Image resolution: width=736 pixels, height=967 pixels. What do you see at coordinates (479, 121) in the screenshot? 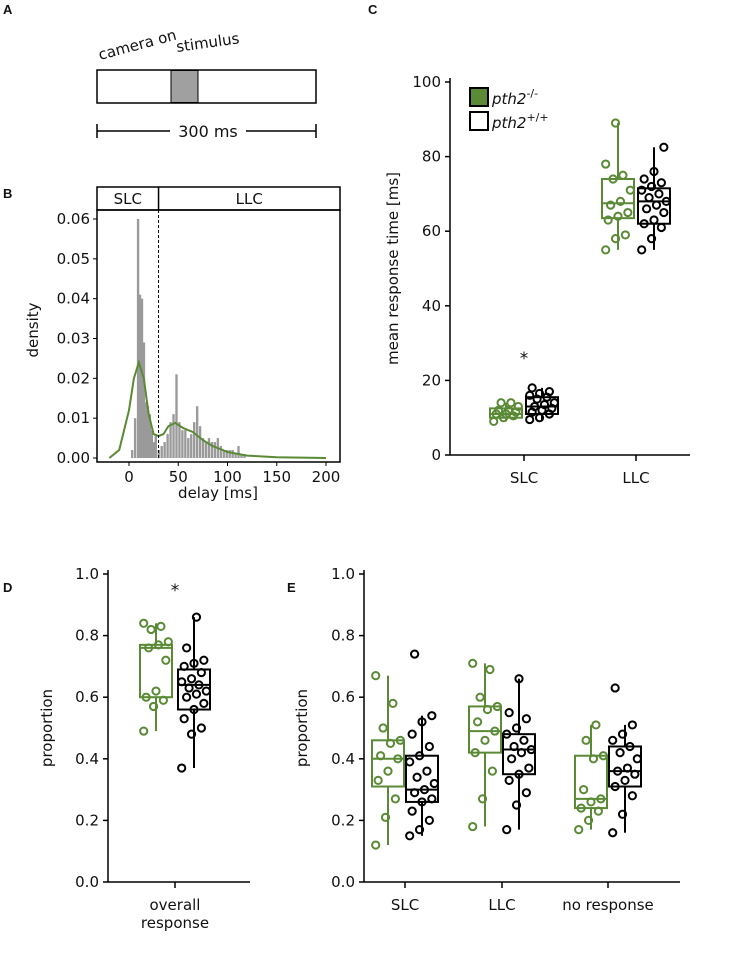
I see `legend-swatch-wildtype` at bounding box center [479, 121].